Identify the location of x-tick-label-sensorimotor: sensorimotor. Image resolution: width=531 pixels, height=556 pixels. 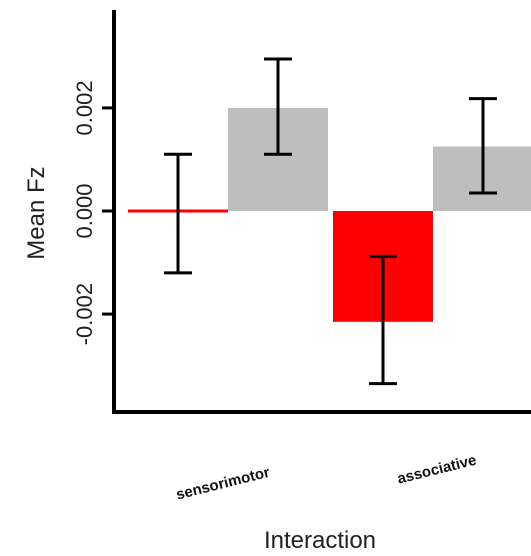
(222, 484).